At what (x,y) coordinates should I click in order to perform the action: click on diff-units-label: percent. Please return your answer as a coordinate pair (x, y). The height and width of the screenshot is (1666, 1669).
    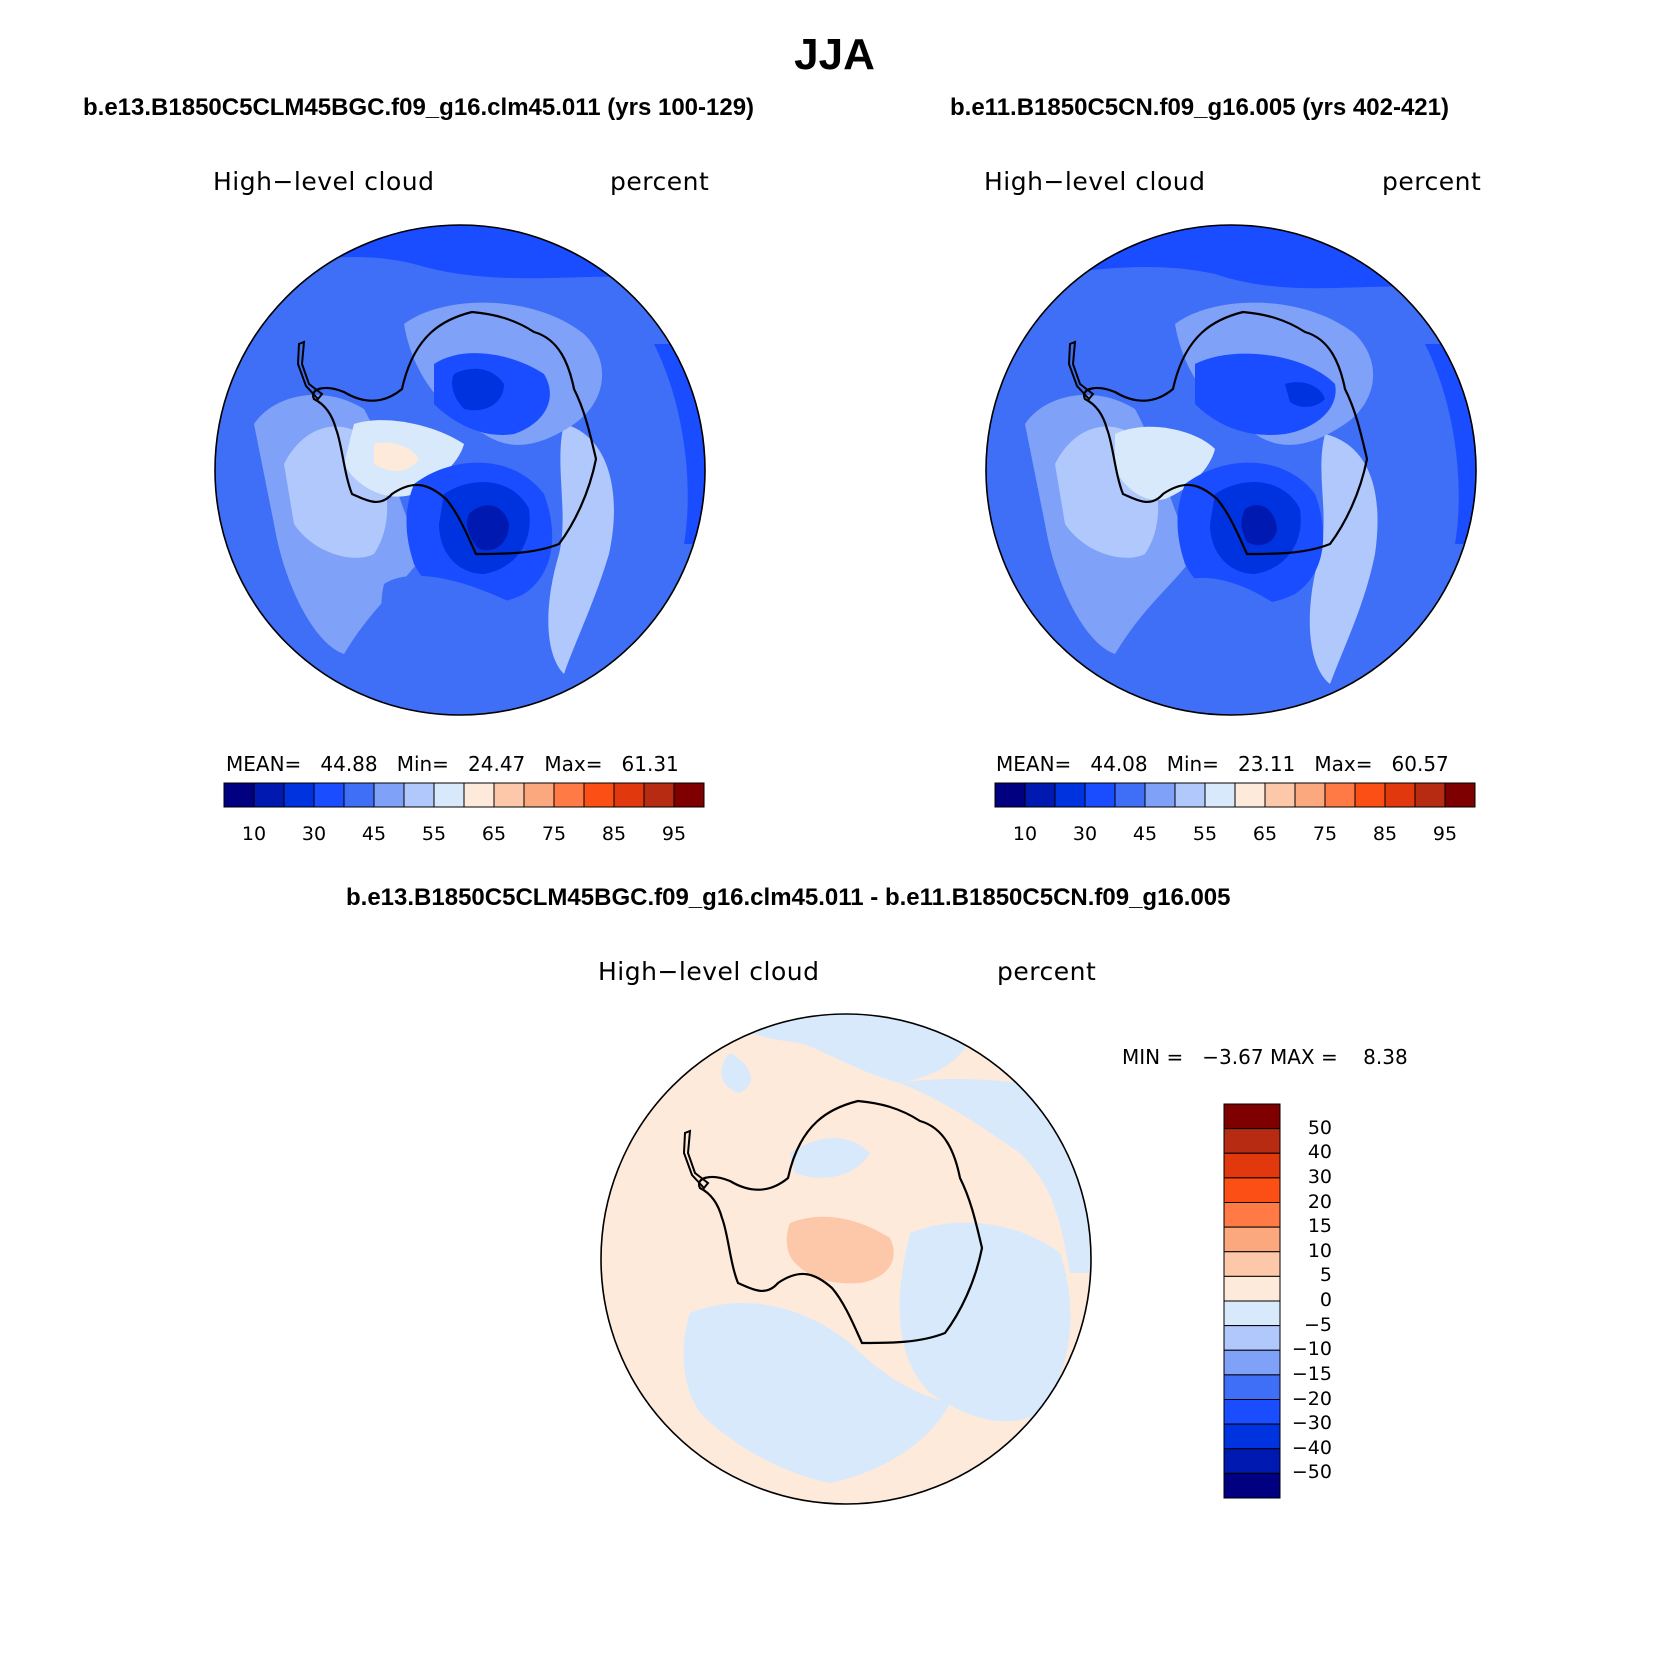
    Looking at the image, I should click on (1047, 971).